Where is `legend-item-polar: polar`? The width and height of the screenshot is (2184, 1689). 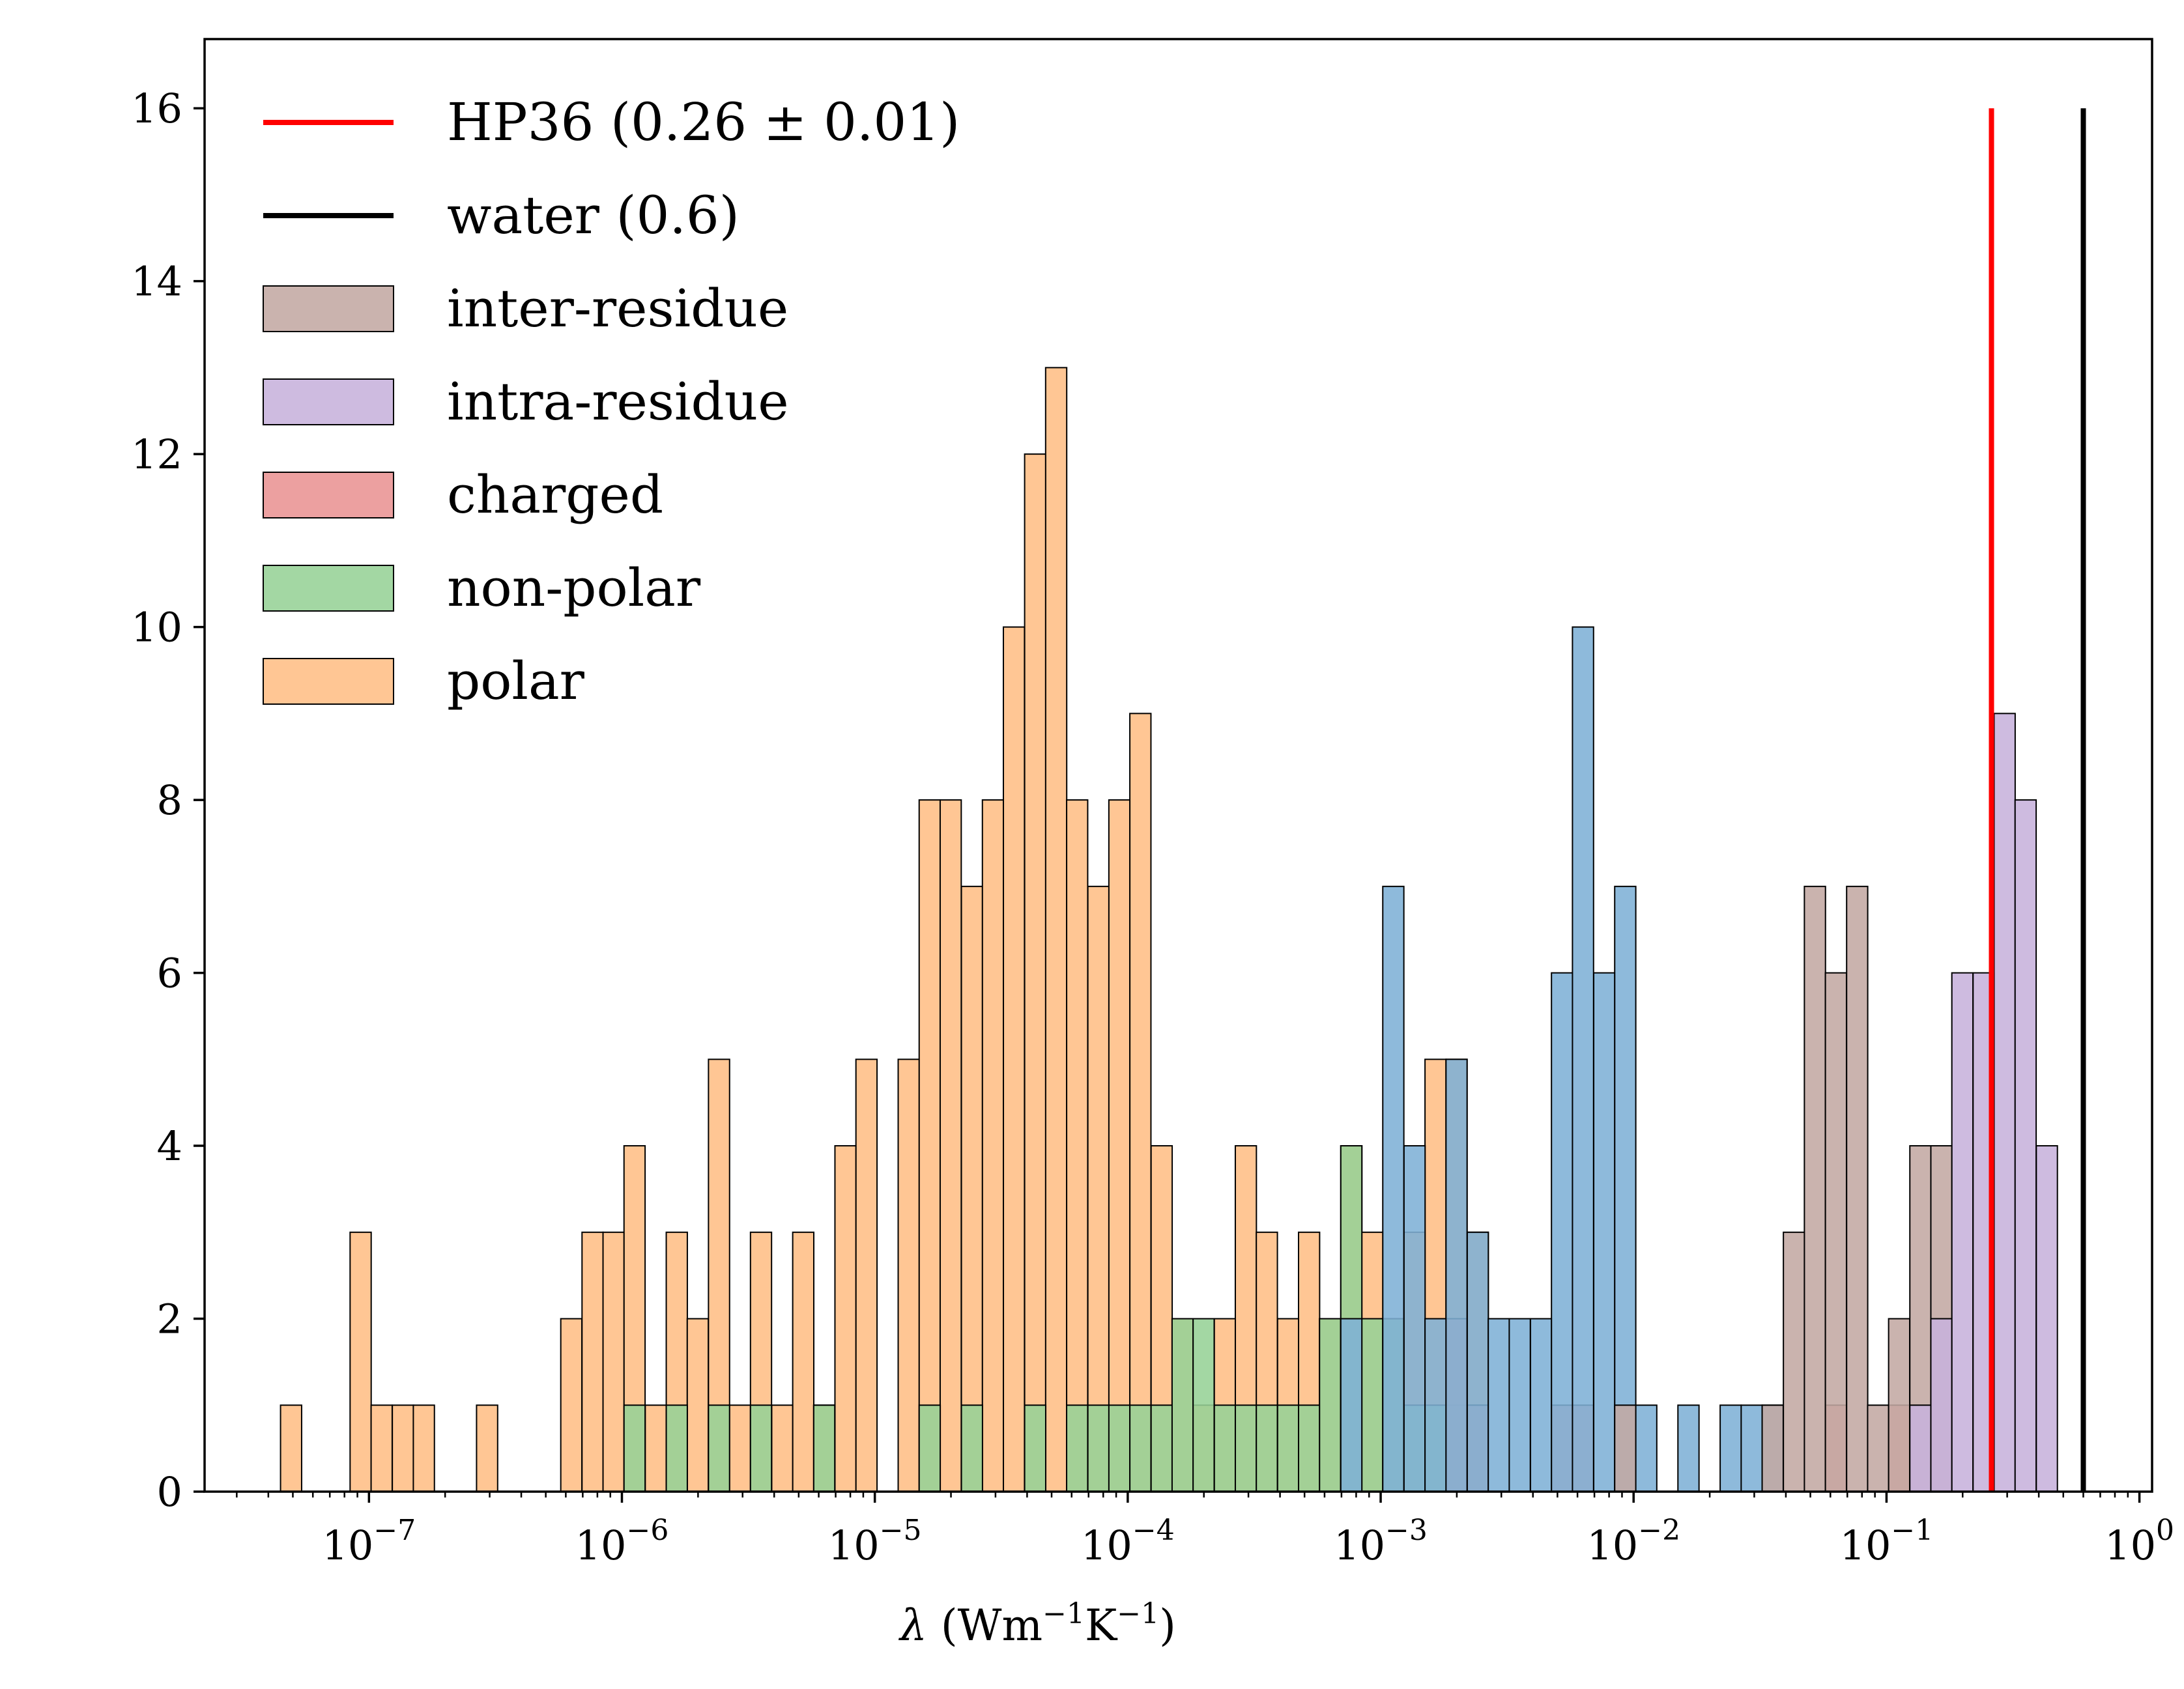 legend-item-polar: polar is located at coordinates (424, 681).